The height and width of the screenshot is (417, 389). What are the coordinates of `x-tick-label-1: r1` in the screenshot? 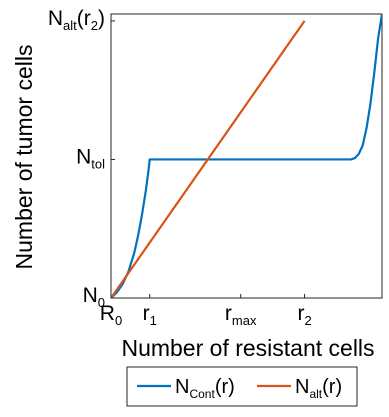 It's located at (150, 315).